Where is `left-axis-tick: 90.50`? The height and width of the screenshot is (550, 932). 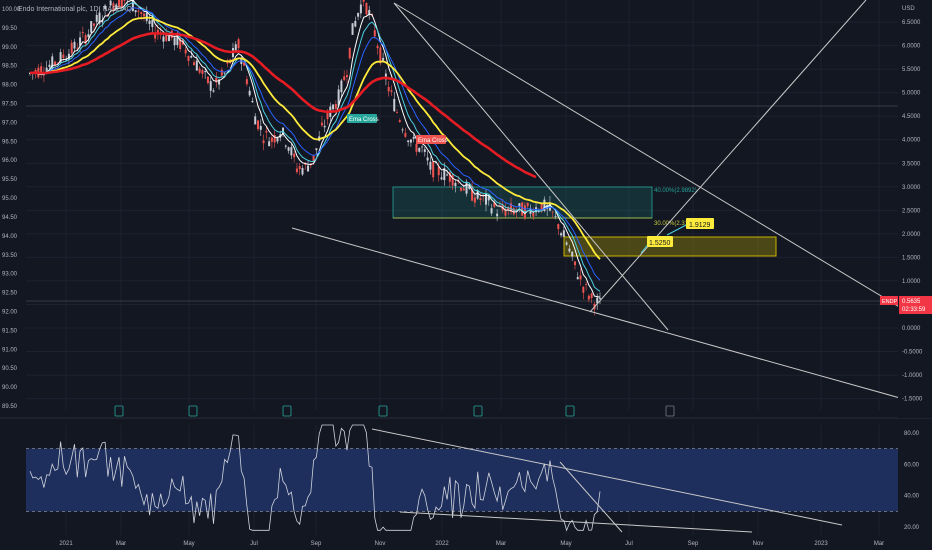
left-axis-tick: 90.50 is located at coordinates (10, 369).